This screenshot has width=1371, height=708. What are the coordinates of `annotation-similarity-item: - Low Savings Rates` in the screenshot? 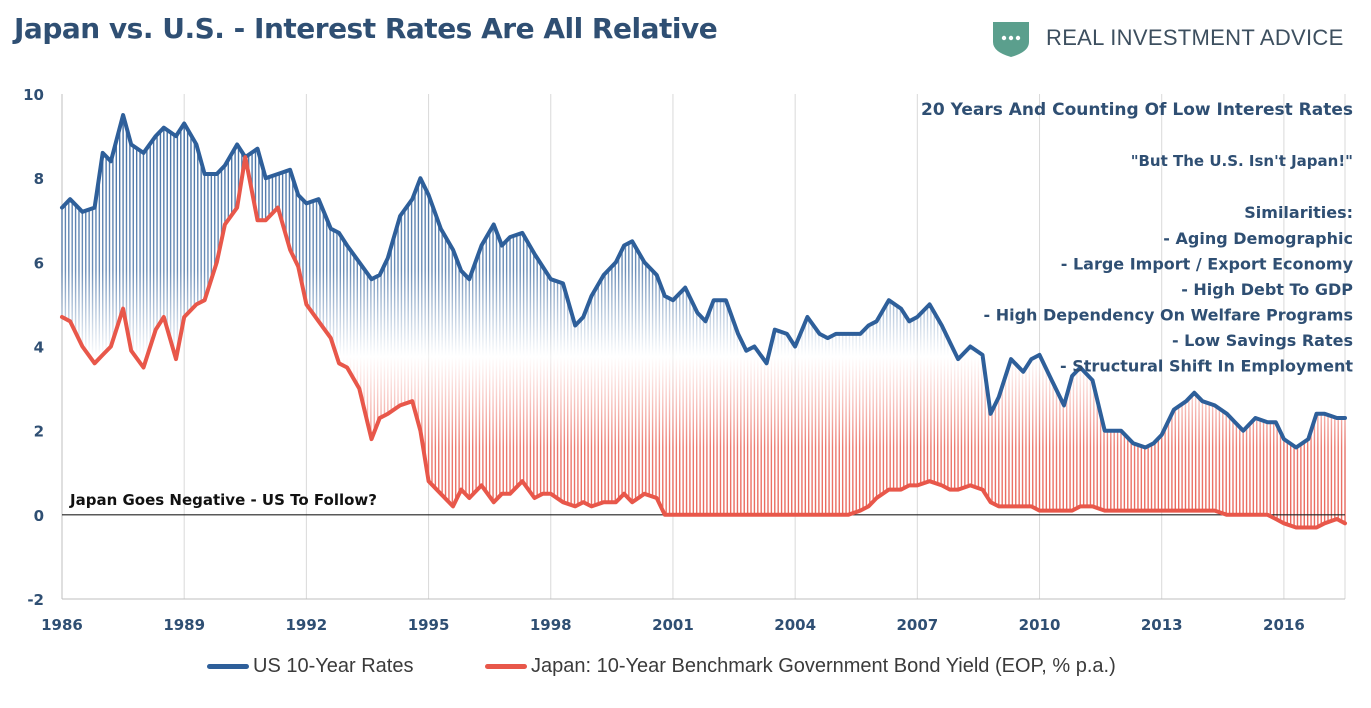 It's located at (1262, 340).